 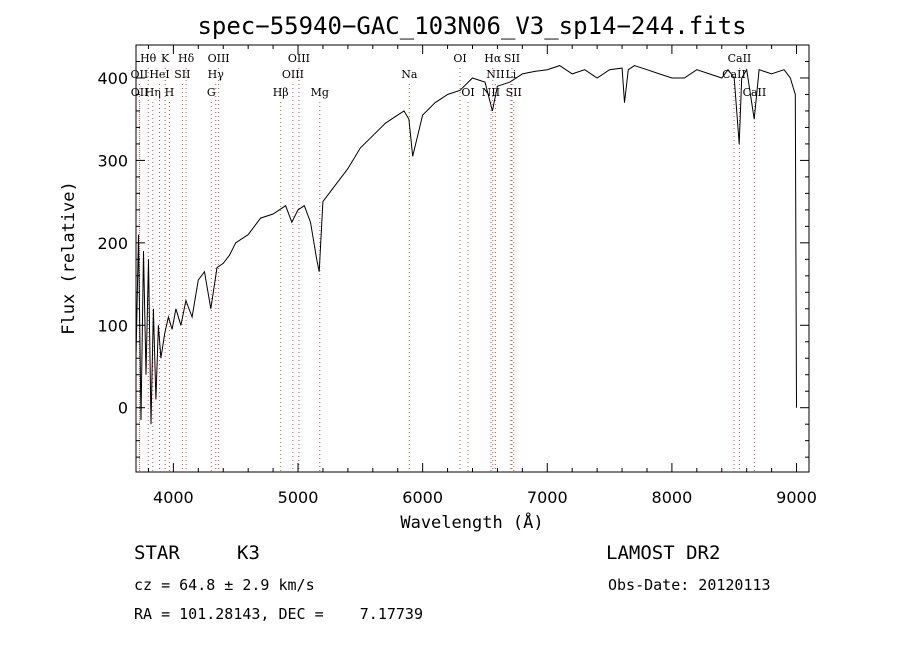 What do you see at coordinates (224, 585) in the screenshot?
I see `redshift-info: cz = 64.8 ± 2.9 km/s` at bounding box center [224, 585].